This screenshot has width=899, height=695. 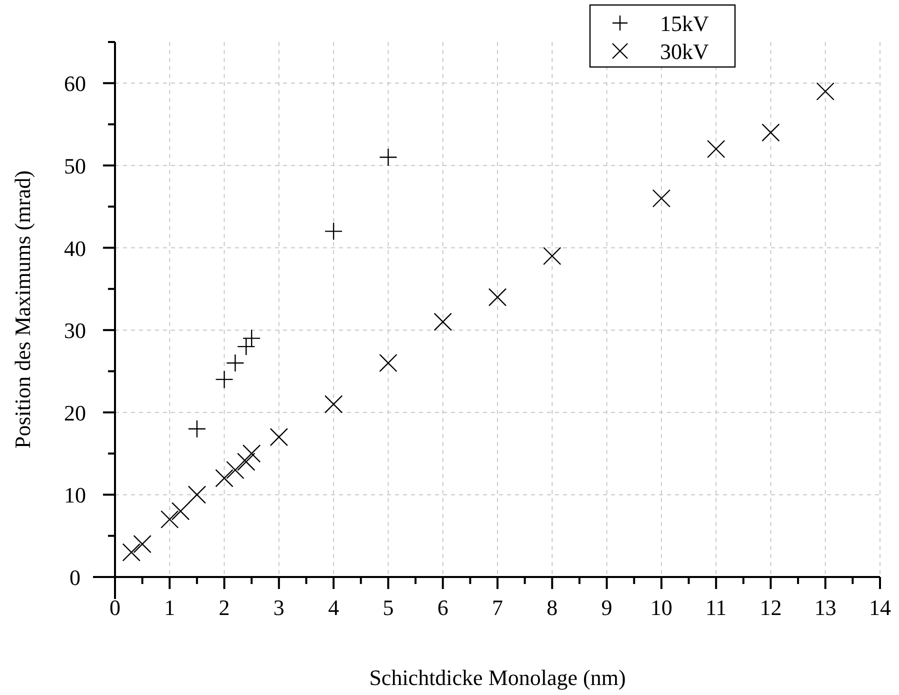 I want to click on x-tick-label: 2, so click(x=224, y=607).